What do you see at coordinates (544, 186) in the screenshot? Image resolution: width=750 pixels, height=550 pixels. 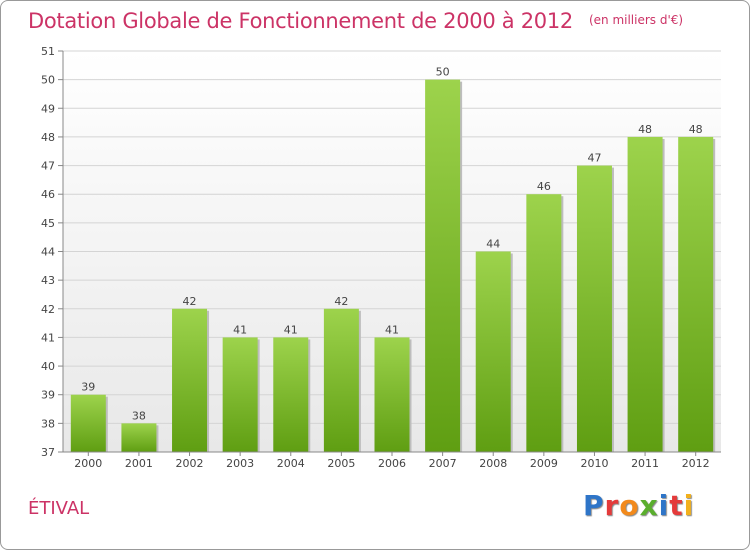 I see `data-label: 46` at bounding box center [544, 186].